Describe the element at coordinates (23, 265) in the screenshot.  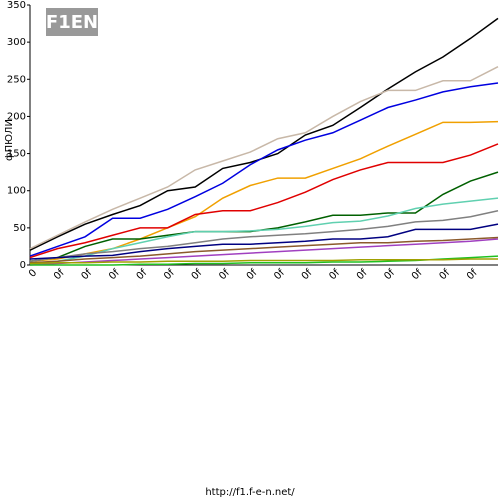
I see `y-tick-label: 0` at that location.